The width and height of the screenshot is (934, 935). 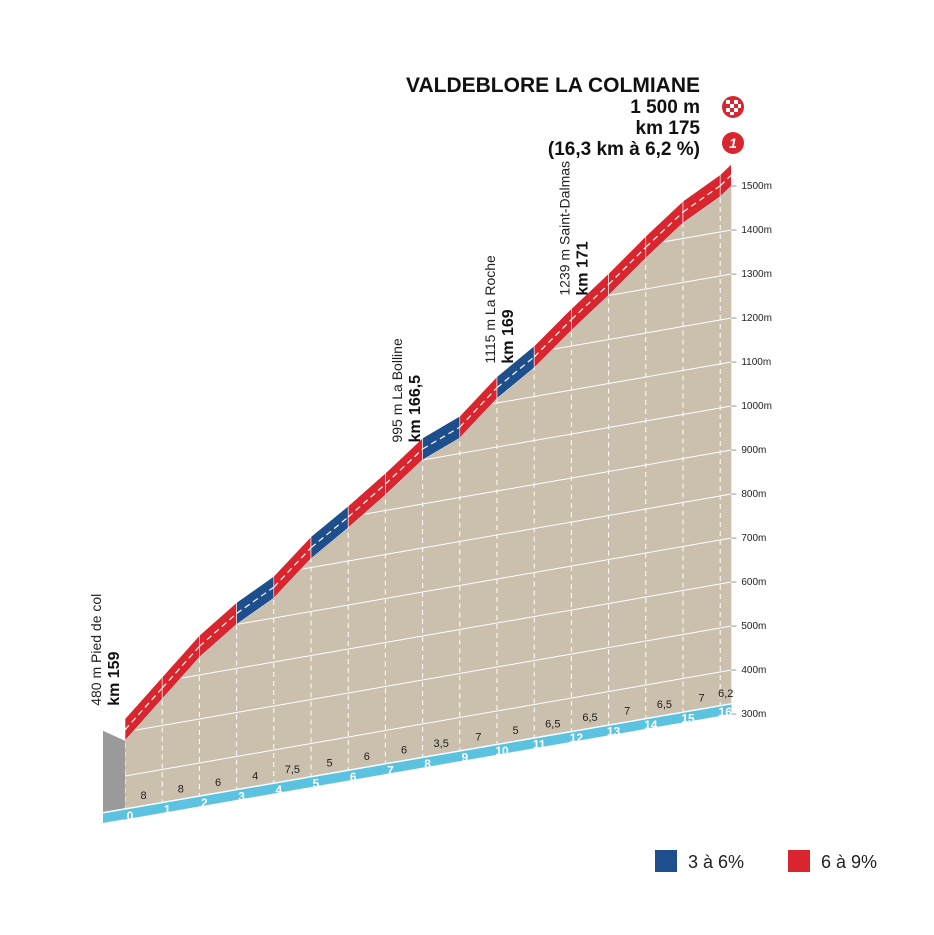 What do you see at coordinates (316, 784) in the screenshot?
I see `x-tick-label: 5` at bounding box center [316, 784].